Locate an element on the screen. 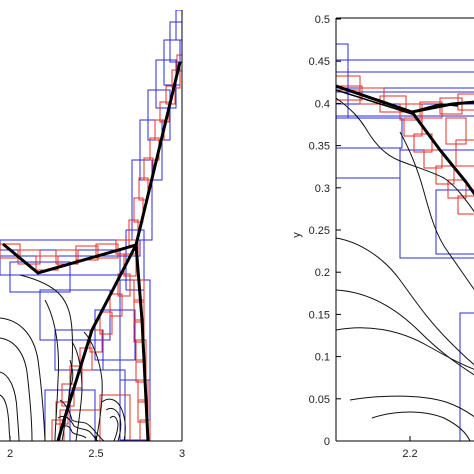  right-y-tick-label: 0.1 is located at coordinates (322, 358).